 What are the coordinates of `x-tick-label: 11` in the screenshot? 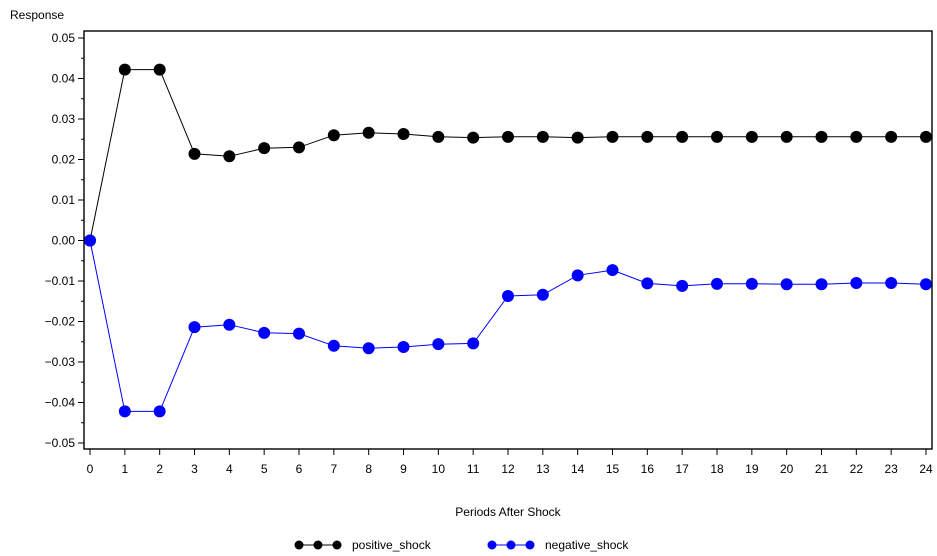 It's located at (473, 469).